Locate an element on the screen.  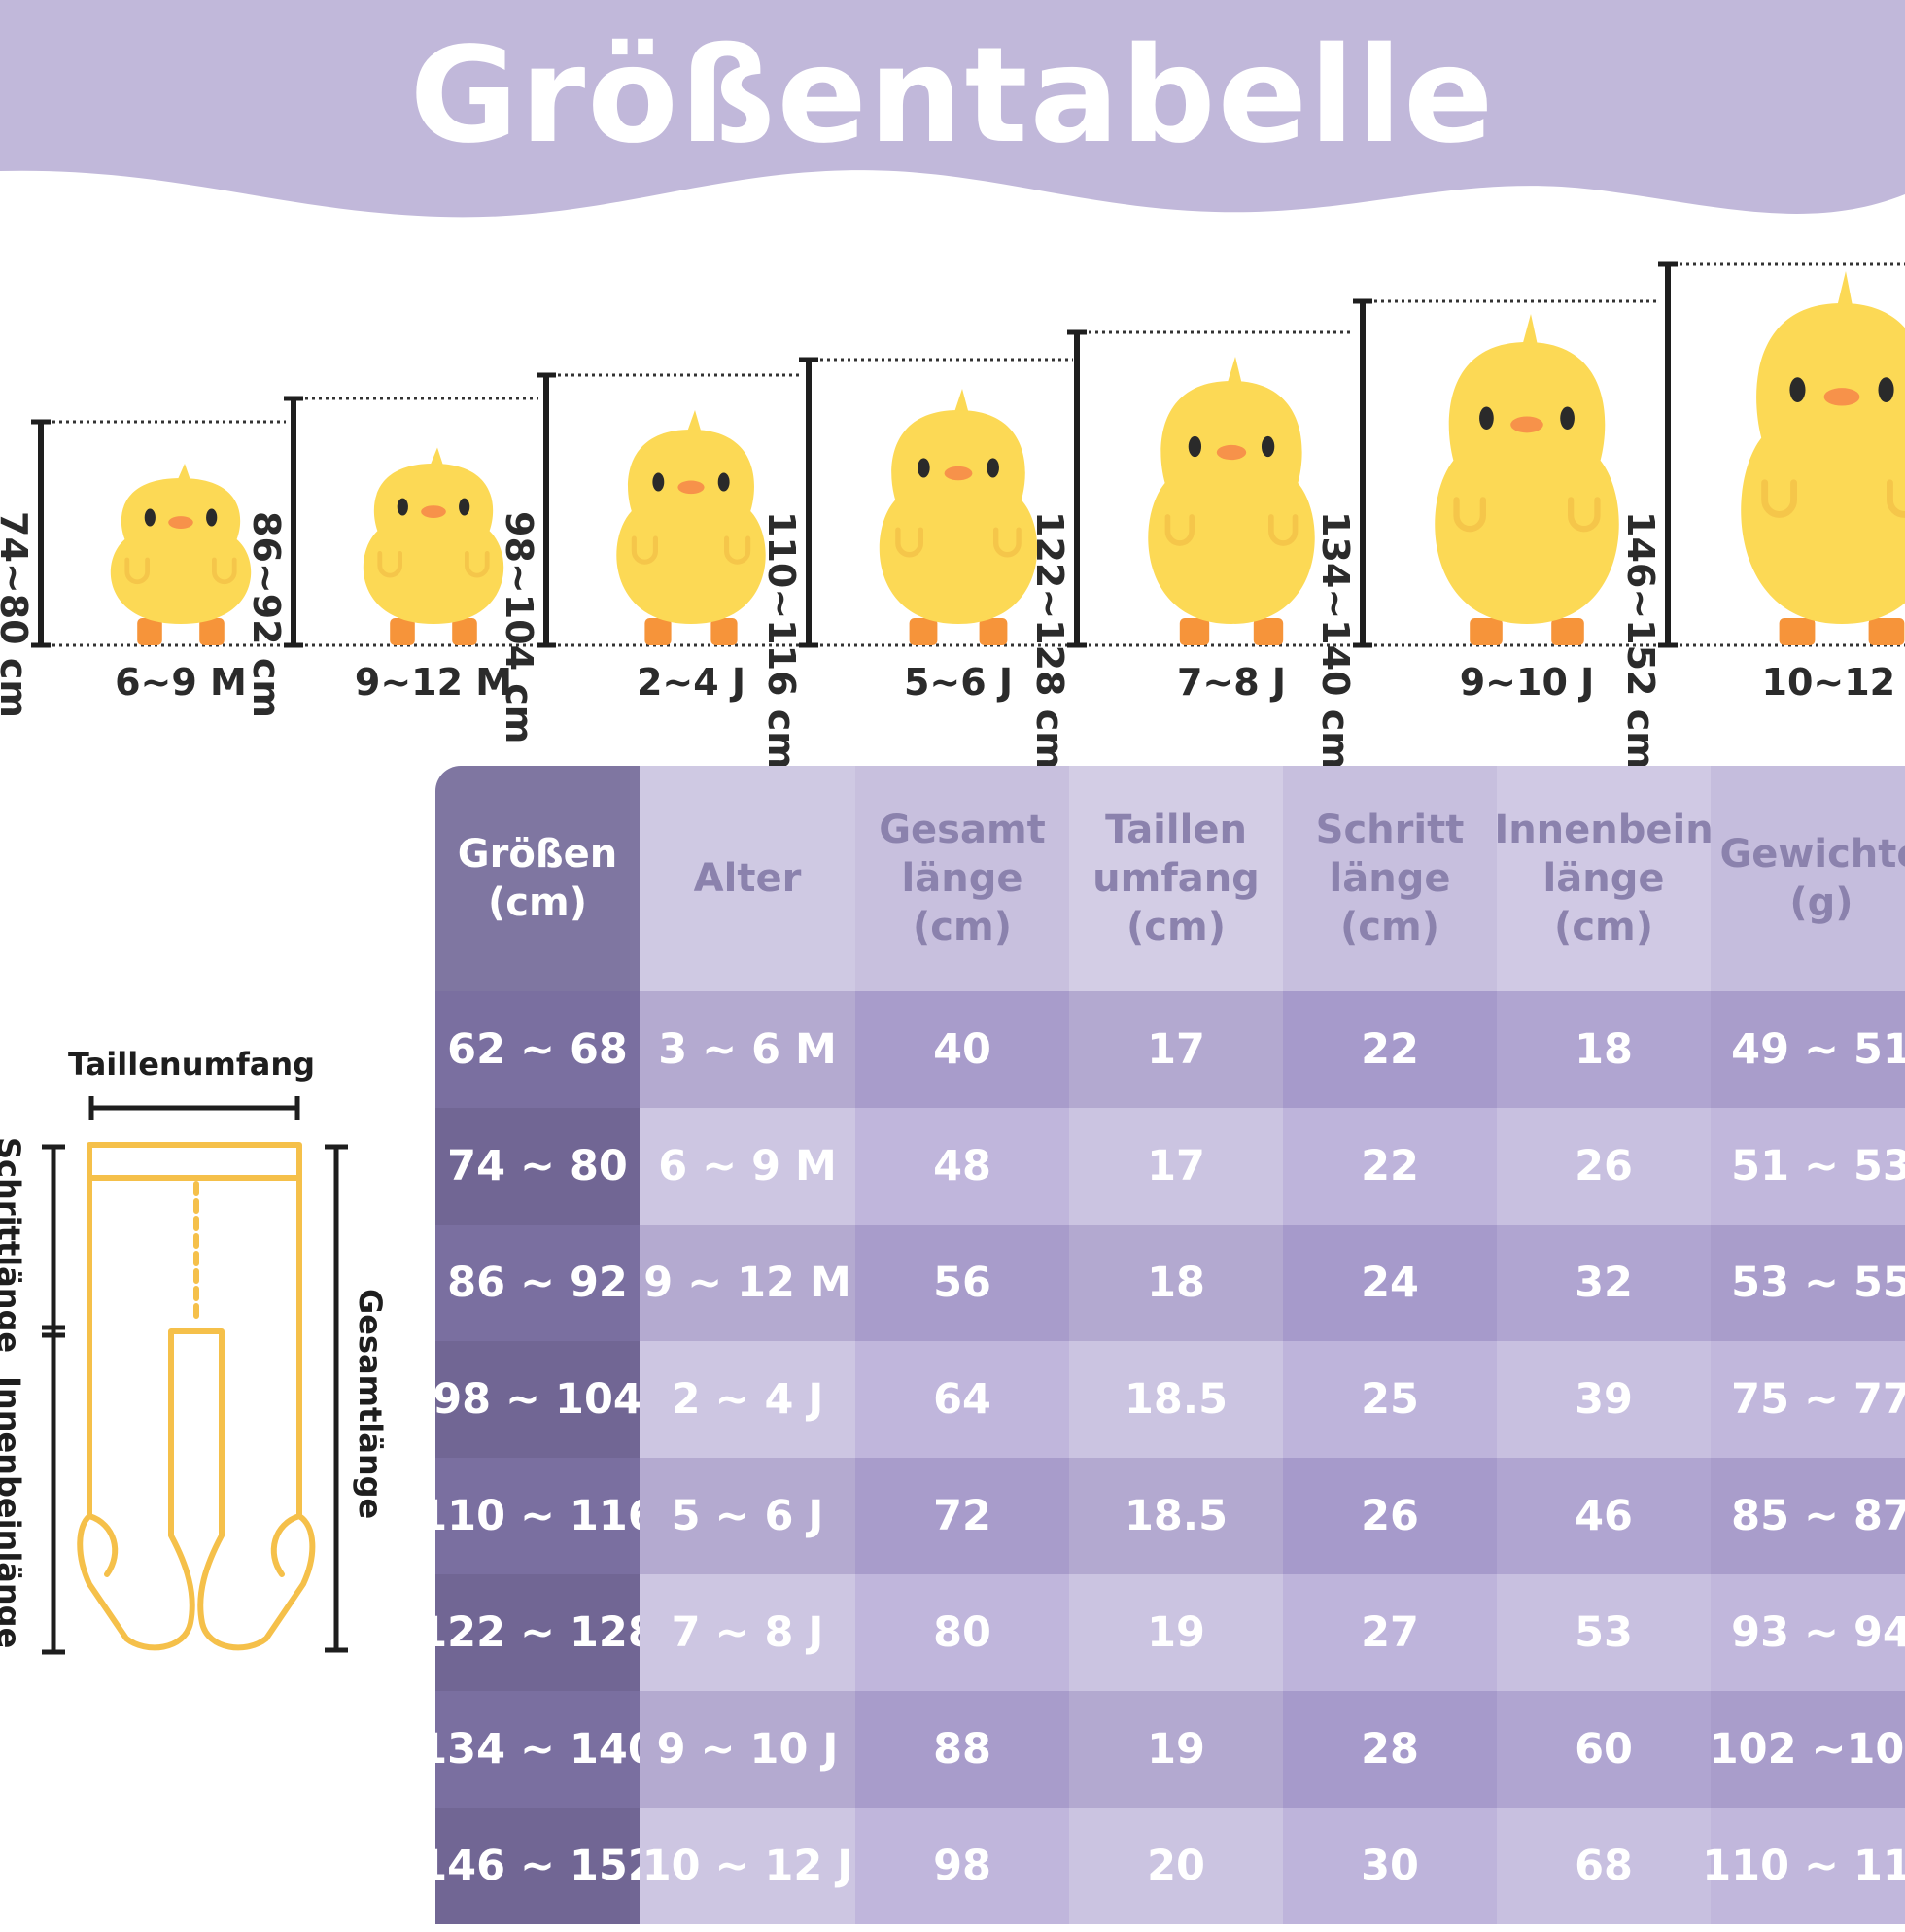
chick-age-label: 9~10 J is located at coordinates (1527, 682).